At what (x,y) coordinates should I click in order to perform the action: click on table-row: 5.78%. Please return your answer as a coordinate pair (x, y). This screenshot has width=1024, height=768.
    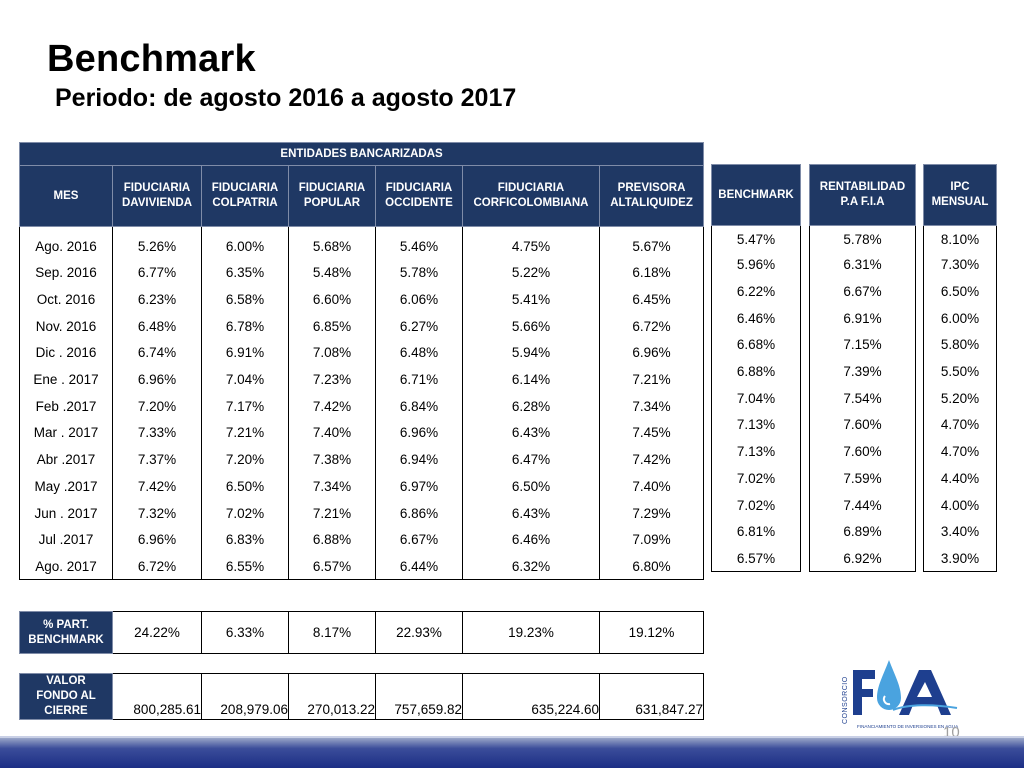
    Looking at the image, I should click on (862, 238).